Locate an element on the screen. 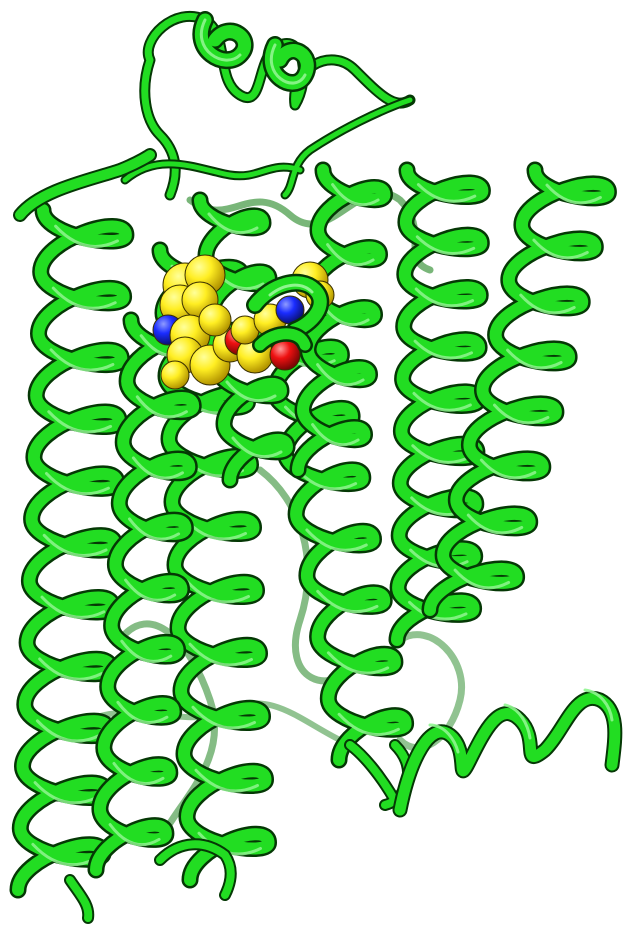  front-helix-overlay is located at coordinates (288, 313).